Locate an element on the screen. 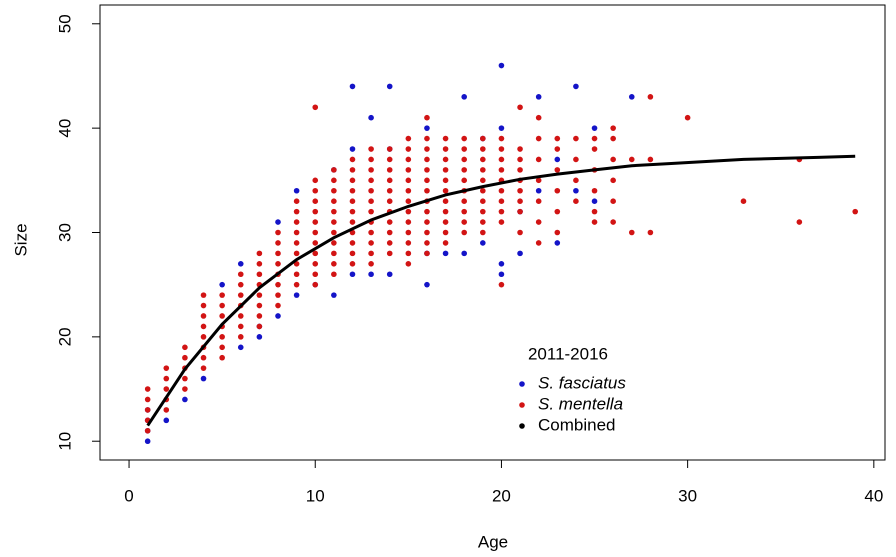 The image size is (896, 557). y-tick-label: 10 is located at coordinates (64, 441).